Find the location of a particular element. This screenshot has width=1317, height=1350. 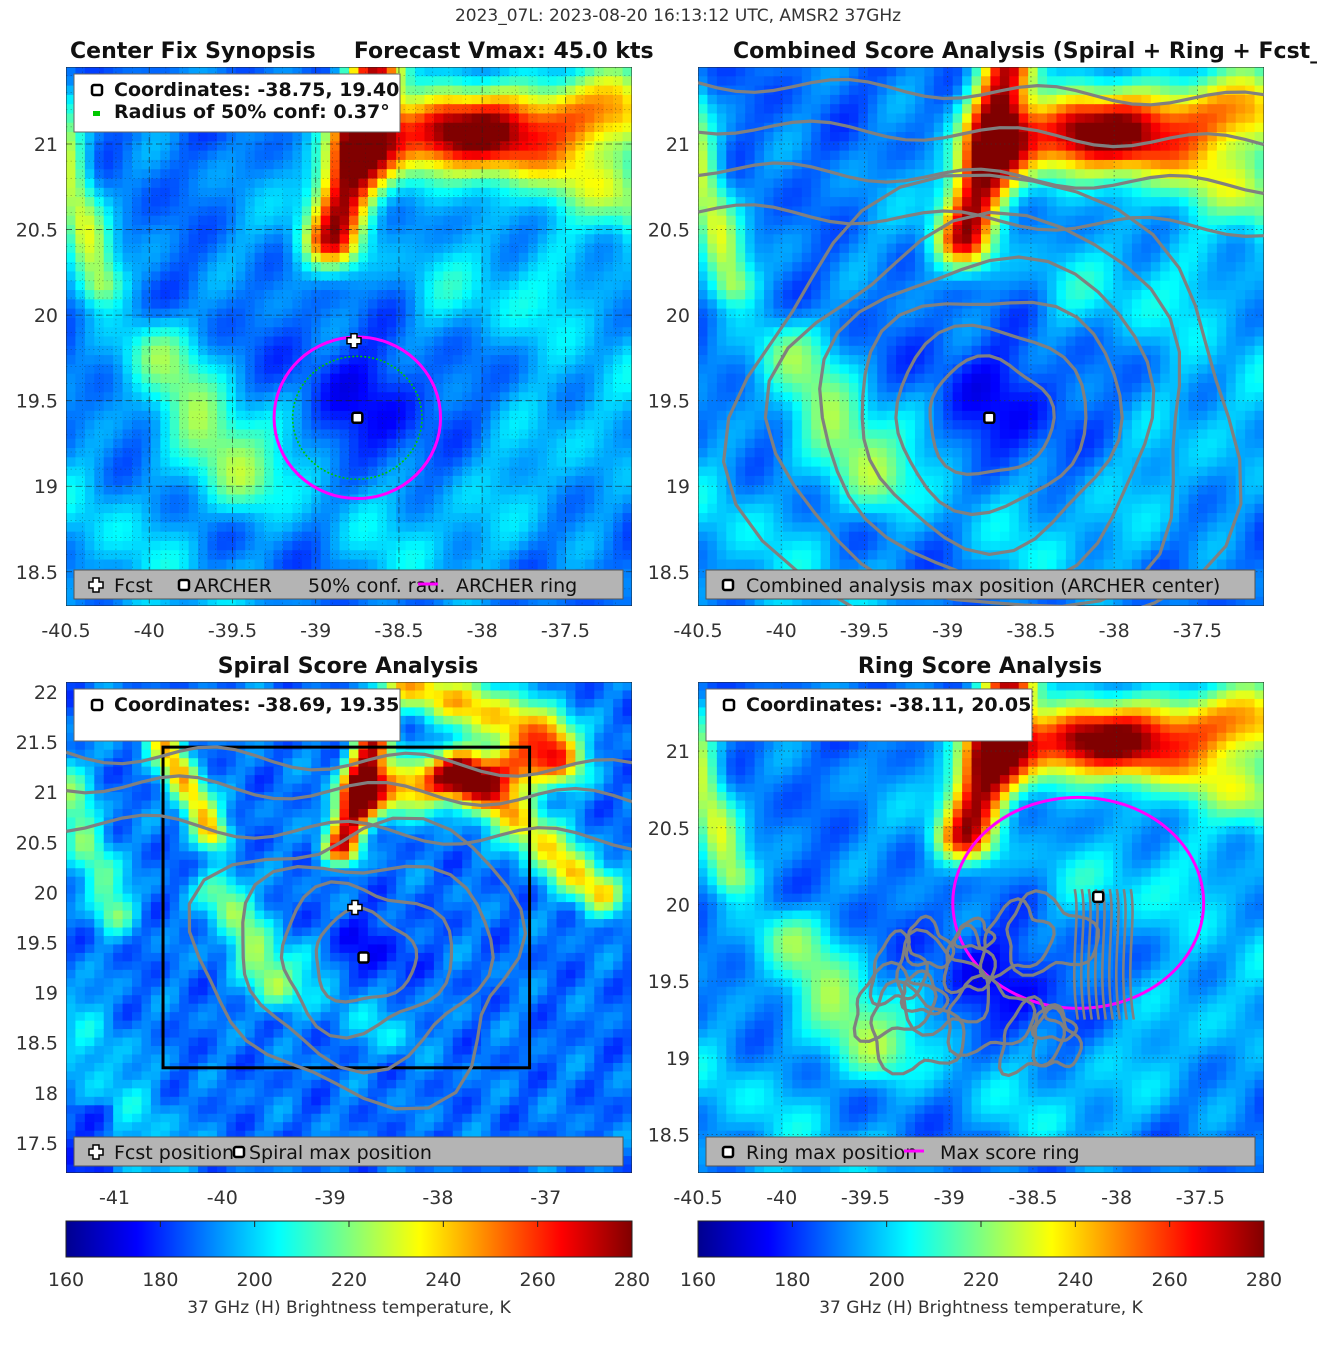

max-score-ring is located at coordinates (1078, 902).